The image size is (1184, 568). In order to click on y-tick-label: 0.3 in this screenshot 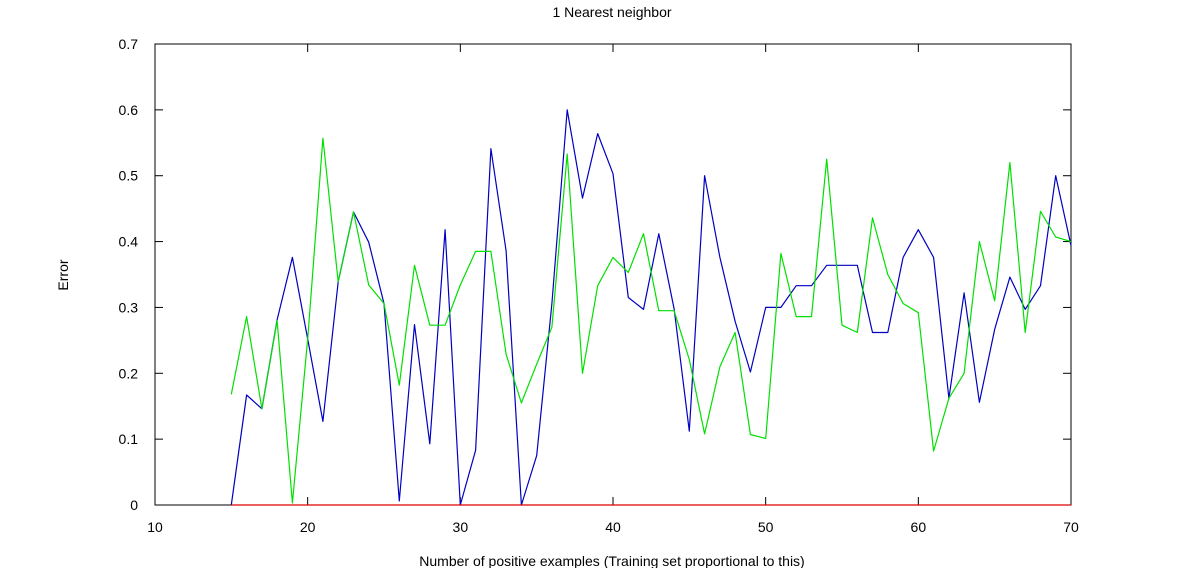, I will do `click(129, 307)`.